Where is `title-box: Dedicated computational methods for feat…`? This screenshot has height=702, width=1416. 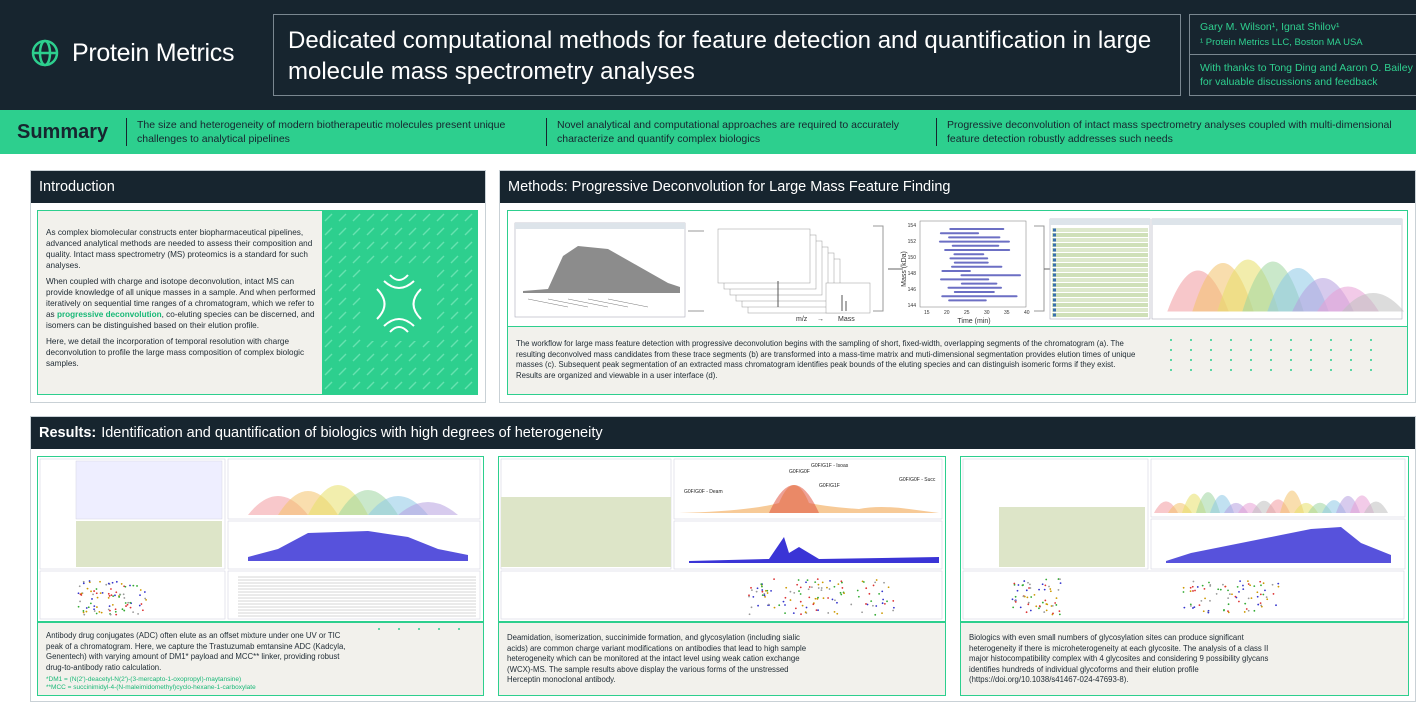
title-box: Dedicated computational methods for feat… is located at coordinates (727, 55).